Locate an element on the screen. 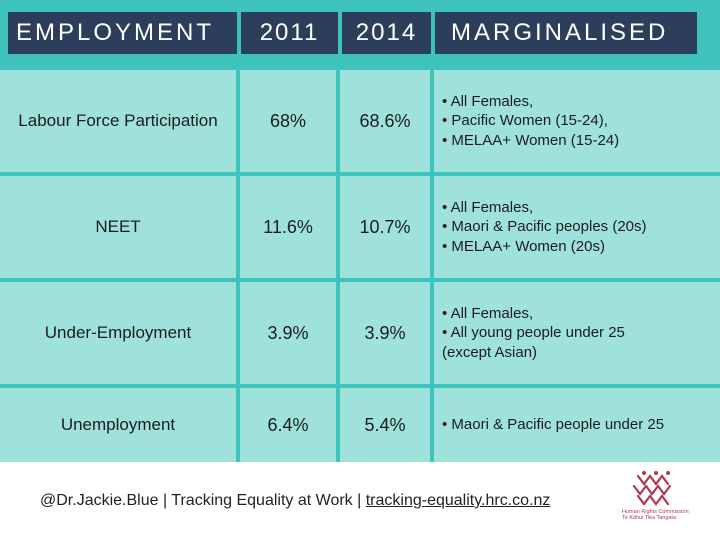 The width and height of the screenshot is (720, 540). marginalised-groups: • Maori & Pacific people under 25 is located at coordinates (577, 425).